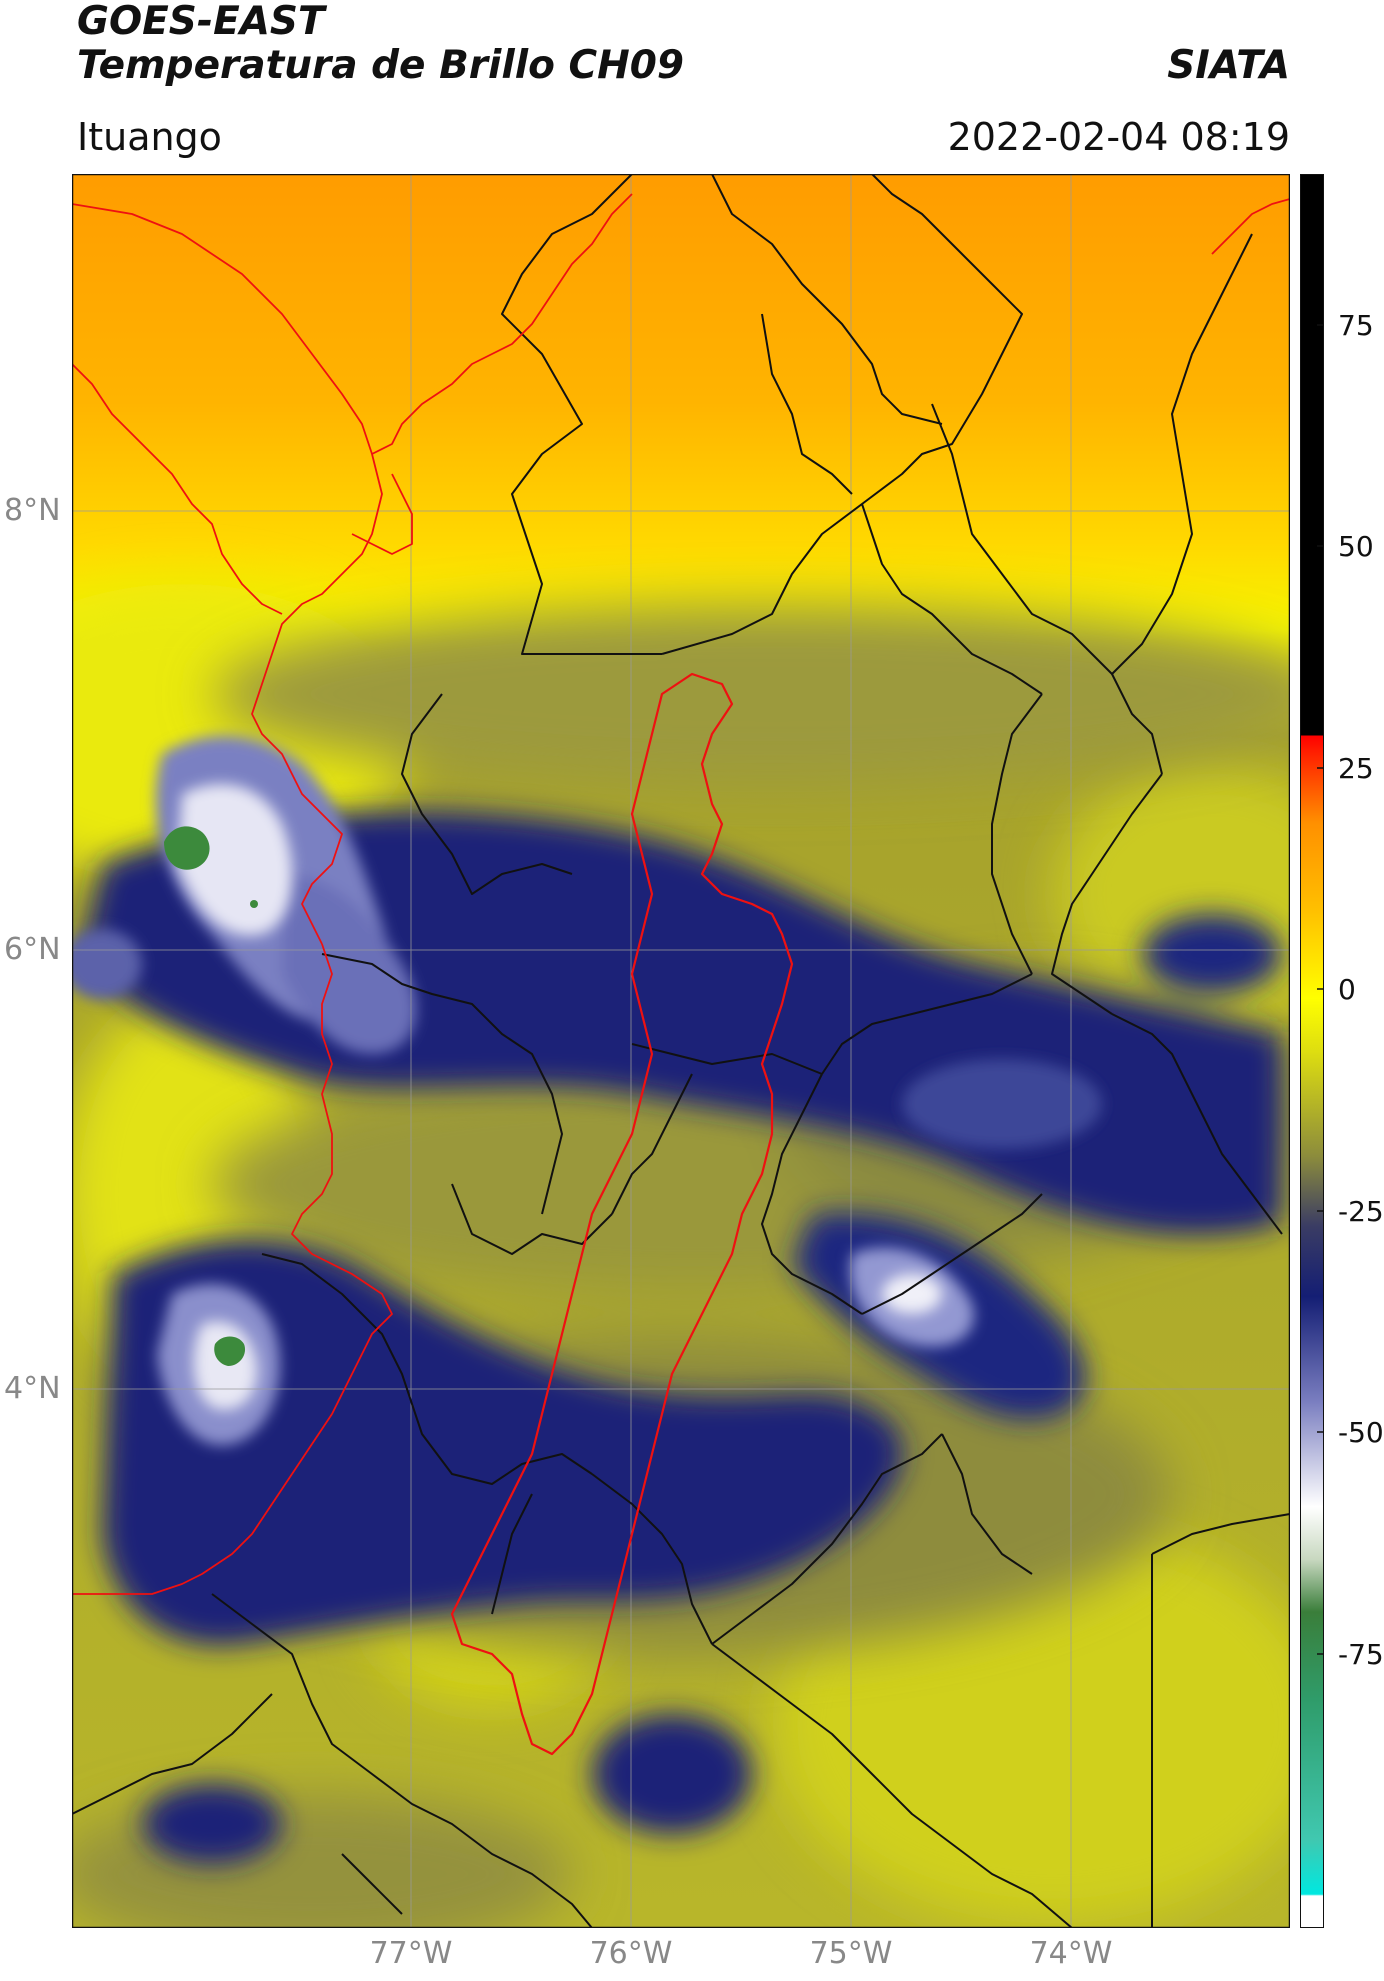 This screenshot has width=1384, height=1981. Describe the element at coordinates (411, 1953) in the screenshot. I see `lon-label: 77°W` at that location.